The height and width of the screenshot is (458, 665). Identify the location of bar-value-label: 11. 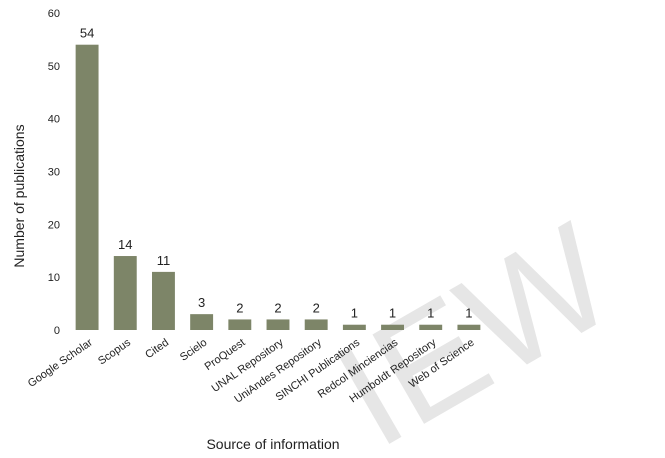
(164, 260).